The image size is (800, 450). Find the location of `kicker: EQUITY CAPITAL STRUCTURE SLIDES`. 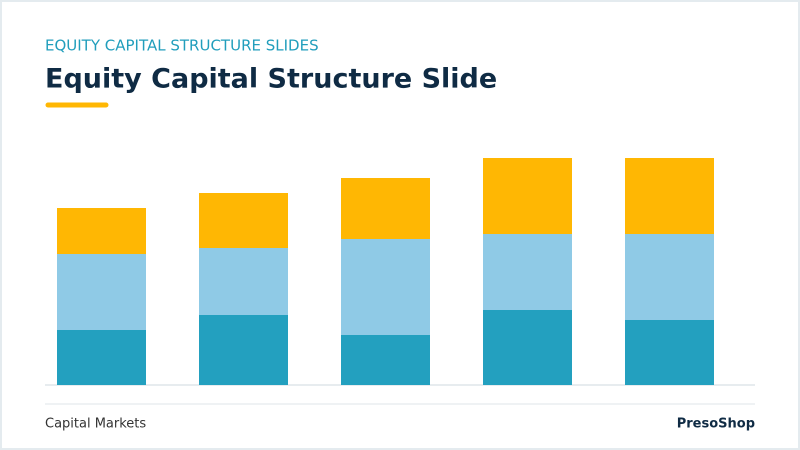

kicker: EQUITY CAPITAL STRUCTURE SLIDES is located at coordinates (182, 46).